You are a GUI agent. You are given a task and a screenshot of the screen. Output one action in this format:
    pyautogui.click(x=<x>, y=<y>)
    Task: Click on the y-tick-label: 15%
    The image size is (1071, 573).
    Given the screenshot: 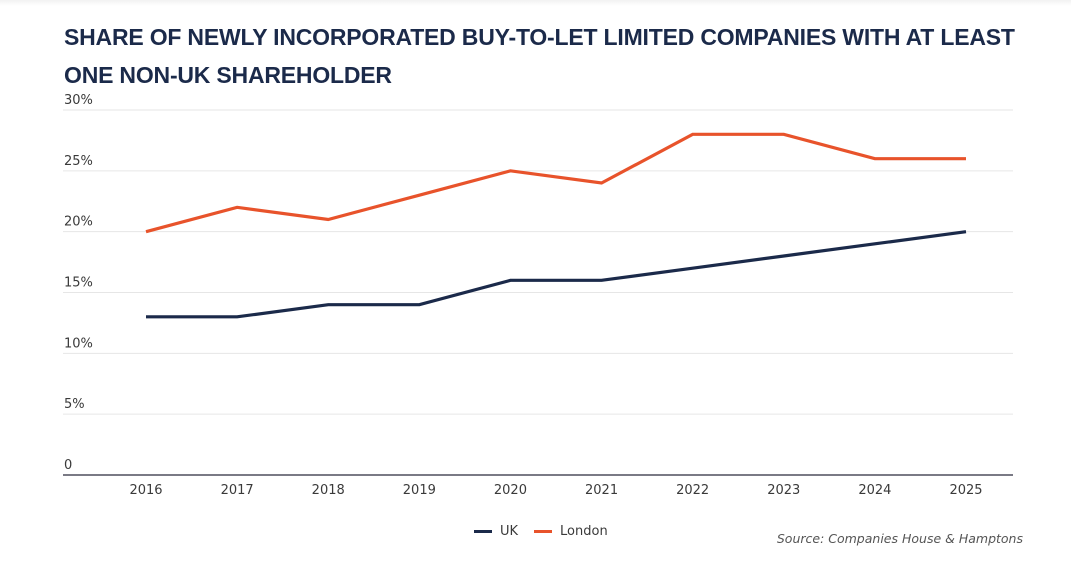 What is the action you would take?
    pyautogui.click(x=78, y=283)
    